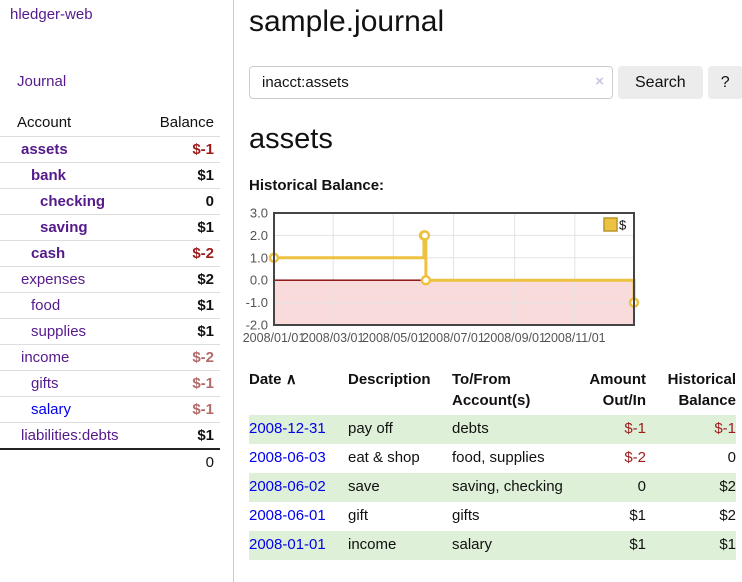  I want to click on account-link-supplies: supplies, so click(59, 331).